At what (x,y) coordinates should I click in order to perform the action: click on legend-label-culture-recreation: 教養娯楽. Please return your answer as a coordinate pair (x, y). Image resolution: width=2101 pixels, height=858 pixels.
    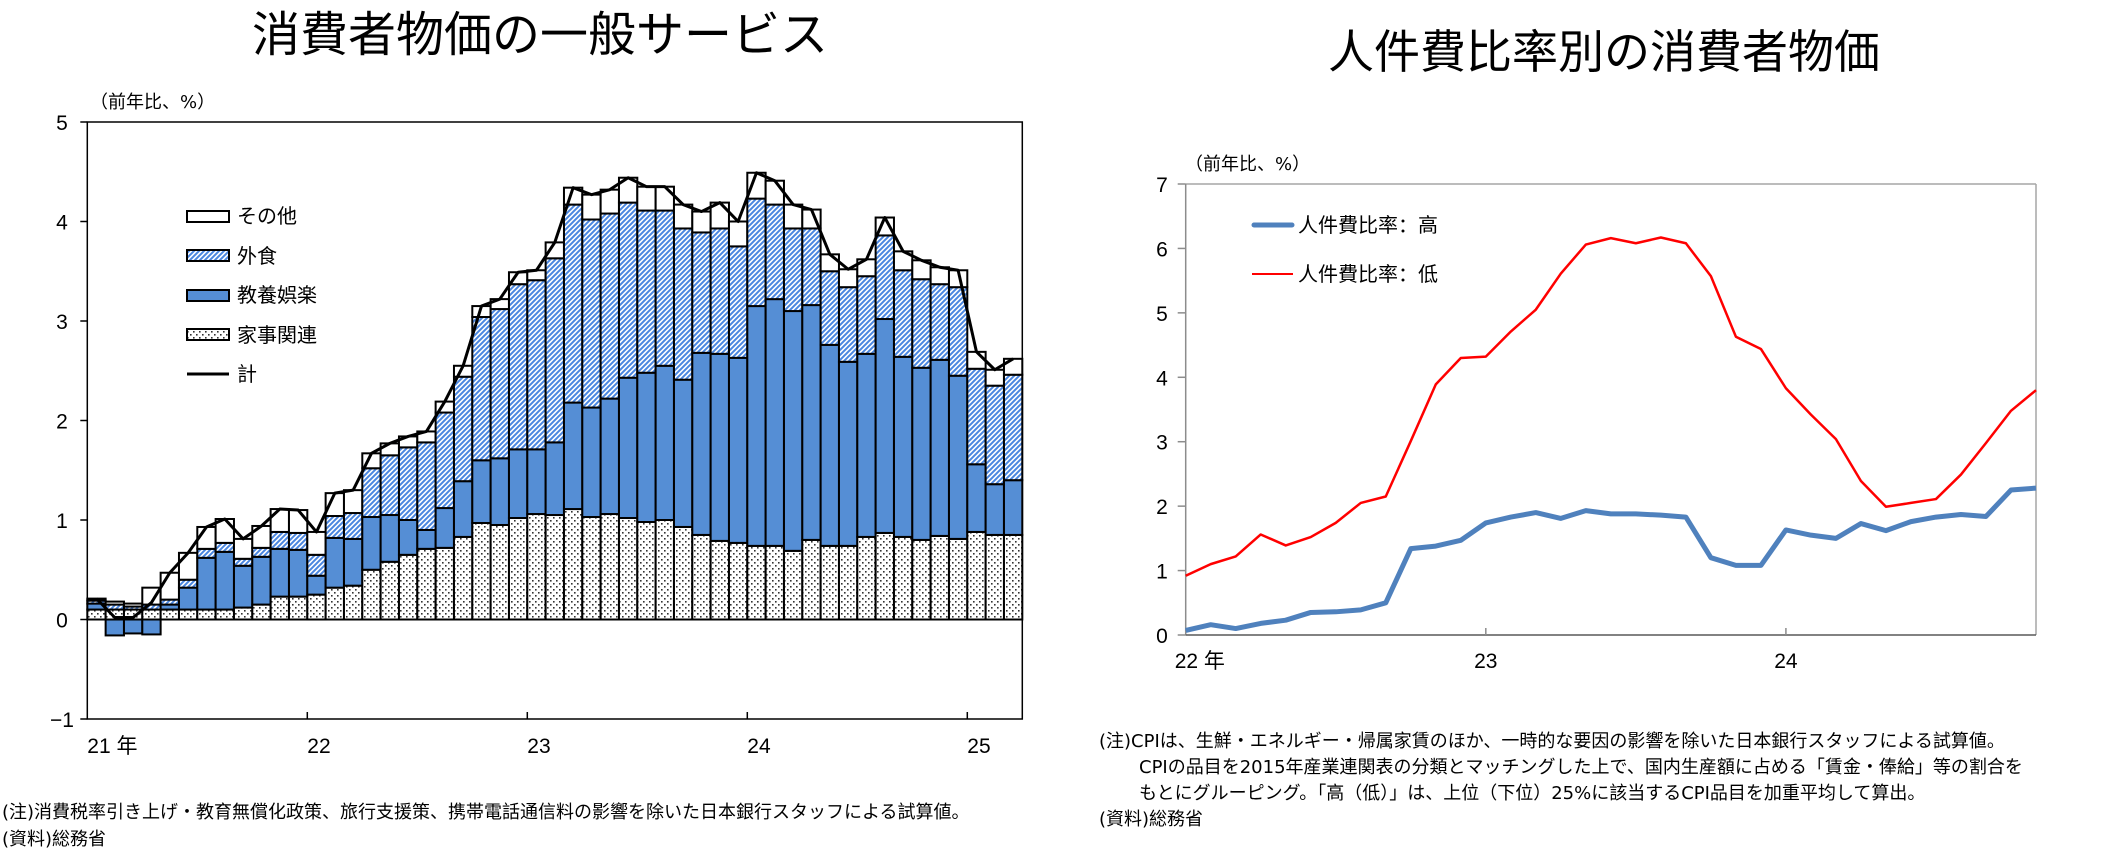
    Looking at the image, I should click on (277, 295).